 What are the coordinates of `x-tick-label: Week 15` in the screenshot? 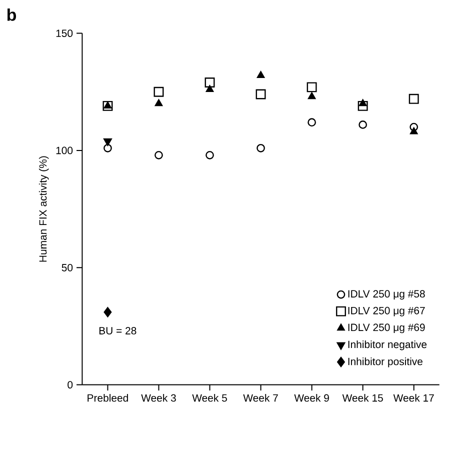 It's located at (362, 398).